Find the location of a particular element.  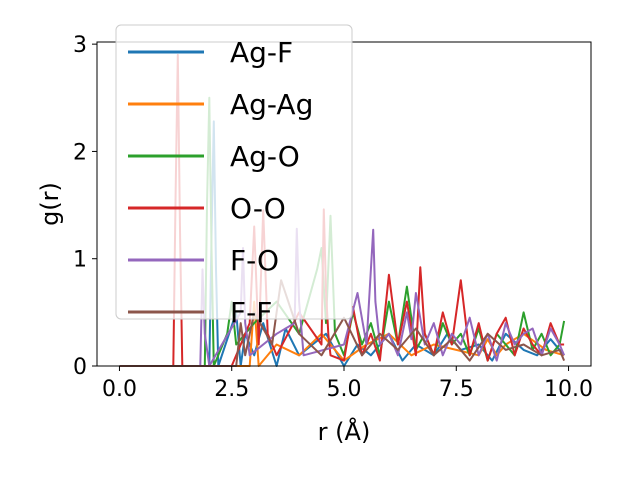

y-tick-label: 1 is located at coordinates (80, 260).